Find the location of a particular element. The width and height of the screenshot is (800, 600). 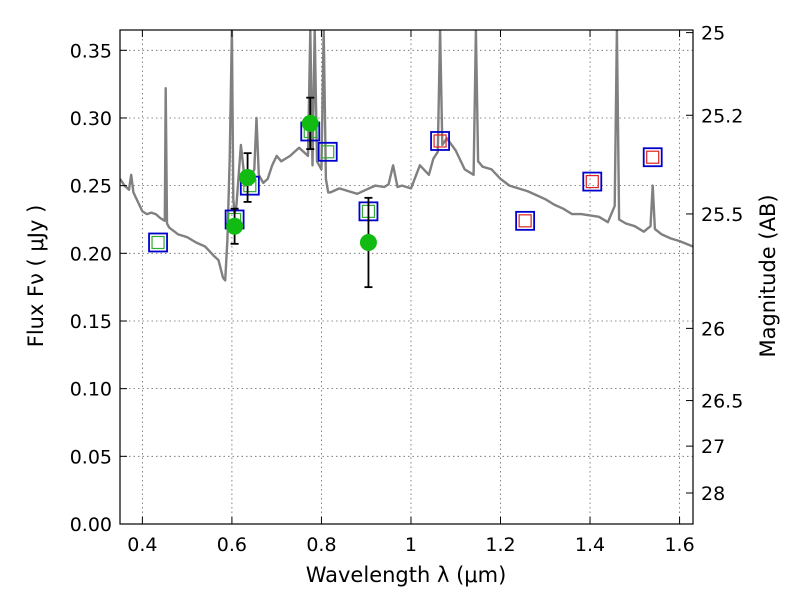

y-tick-label: 0.20 is located at coordinates (91, 254).